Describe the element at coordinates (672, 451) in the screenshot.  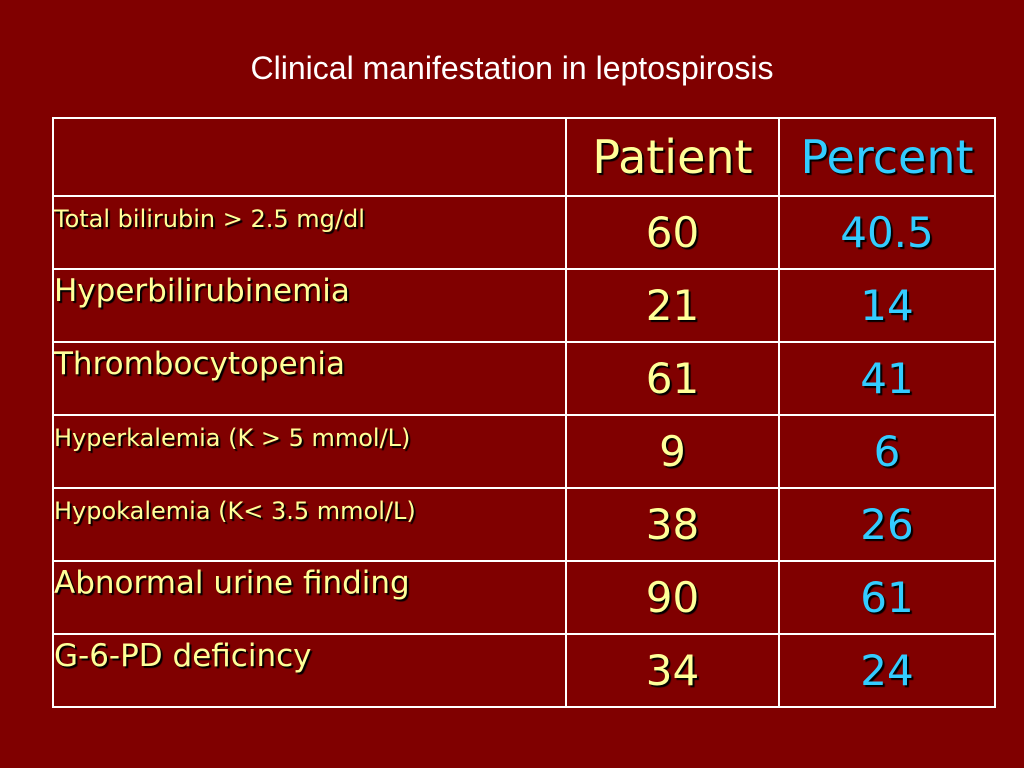
I see `patient-value: 9` at that location.